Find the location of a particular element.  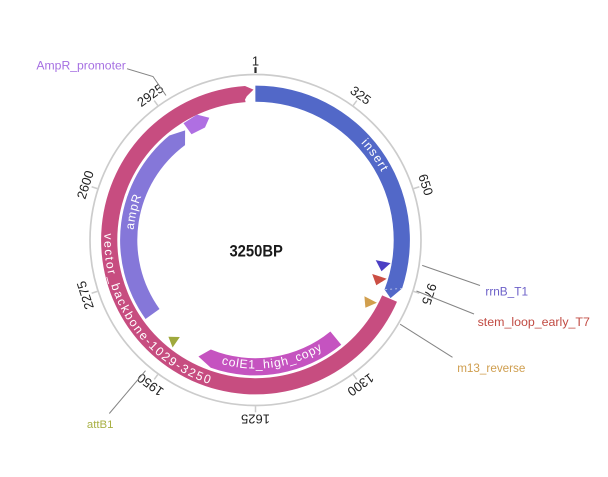

svg-text: 650 is located at coordinates (425, 184).